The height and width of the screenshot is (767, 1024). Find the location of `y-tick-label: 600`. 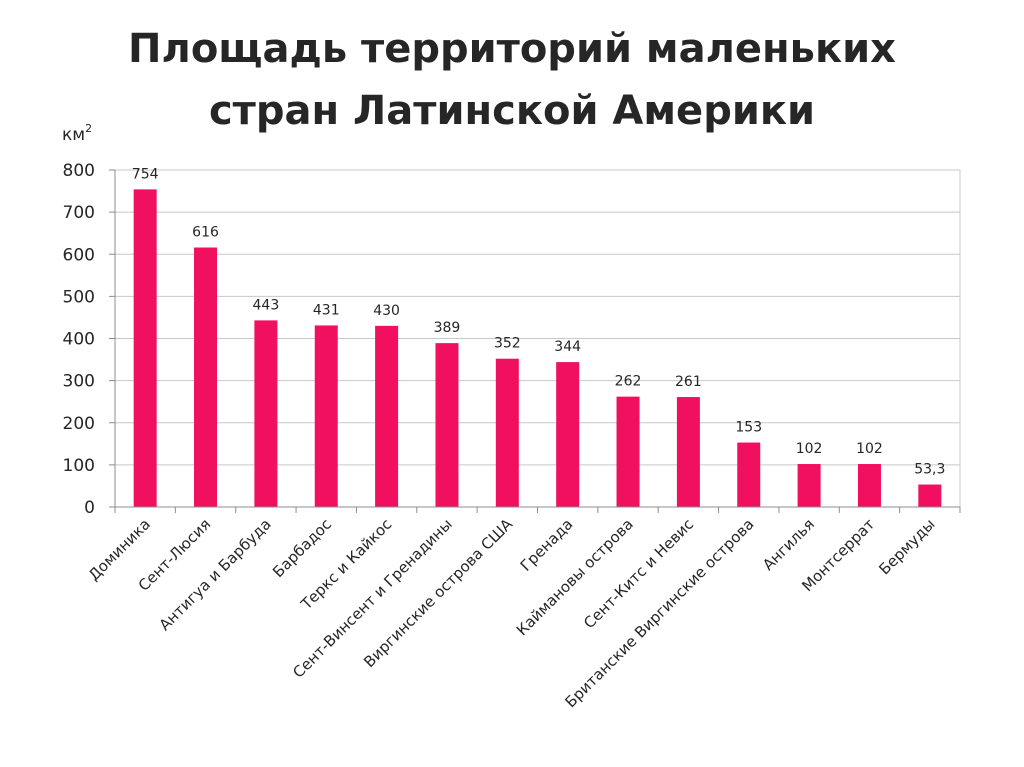

y-tick-label: 600 is located at coordinates (79, 255).